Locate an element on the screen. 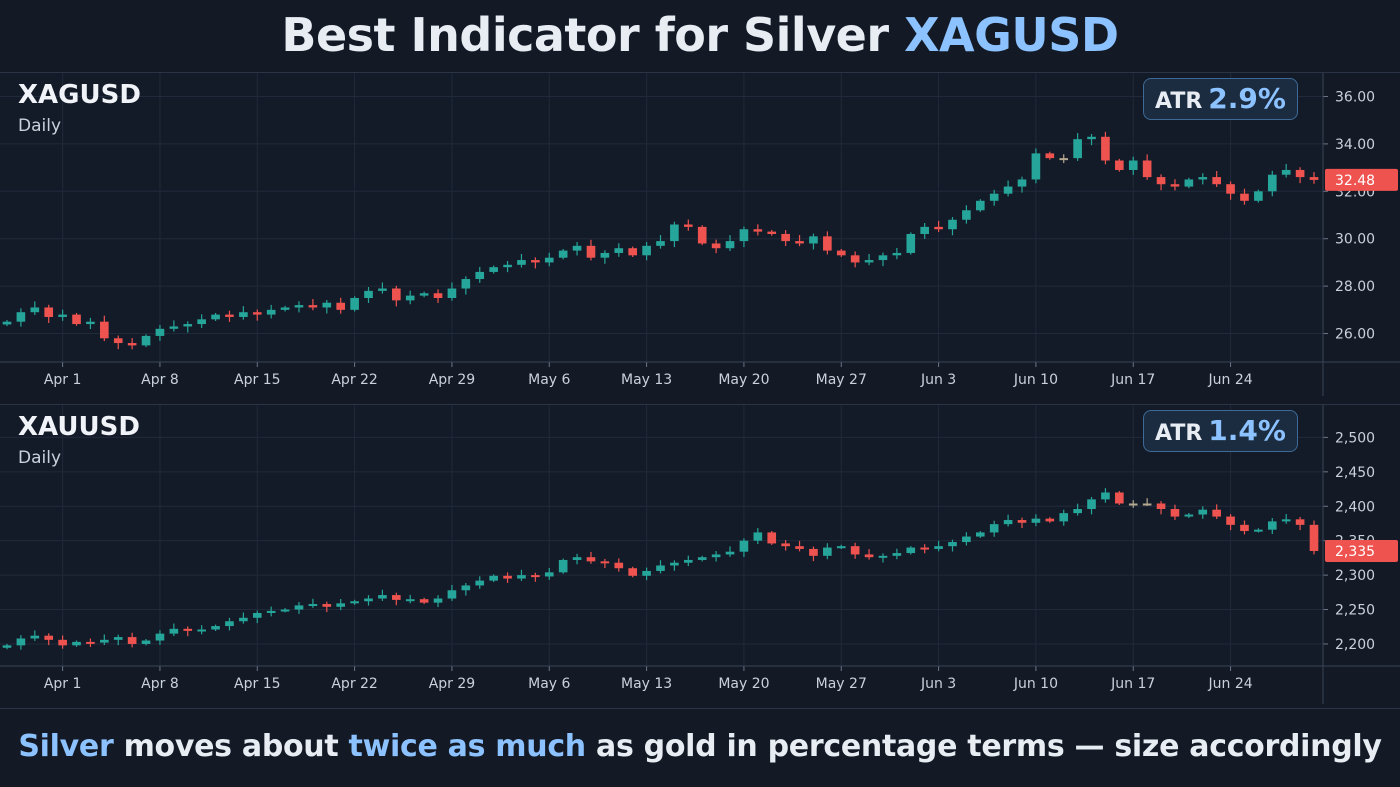 Image resolution: width=1400 pixels, height=787 pixels. headline-accent: XAGUSD is located at coordinates (1011, 35).